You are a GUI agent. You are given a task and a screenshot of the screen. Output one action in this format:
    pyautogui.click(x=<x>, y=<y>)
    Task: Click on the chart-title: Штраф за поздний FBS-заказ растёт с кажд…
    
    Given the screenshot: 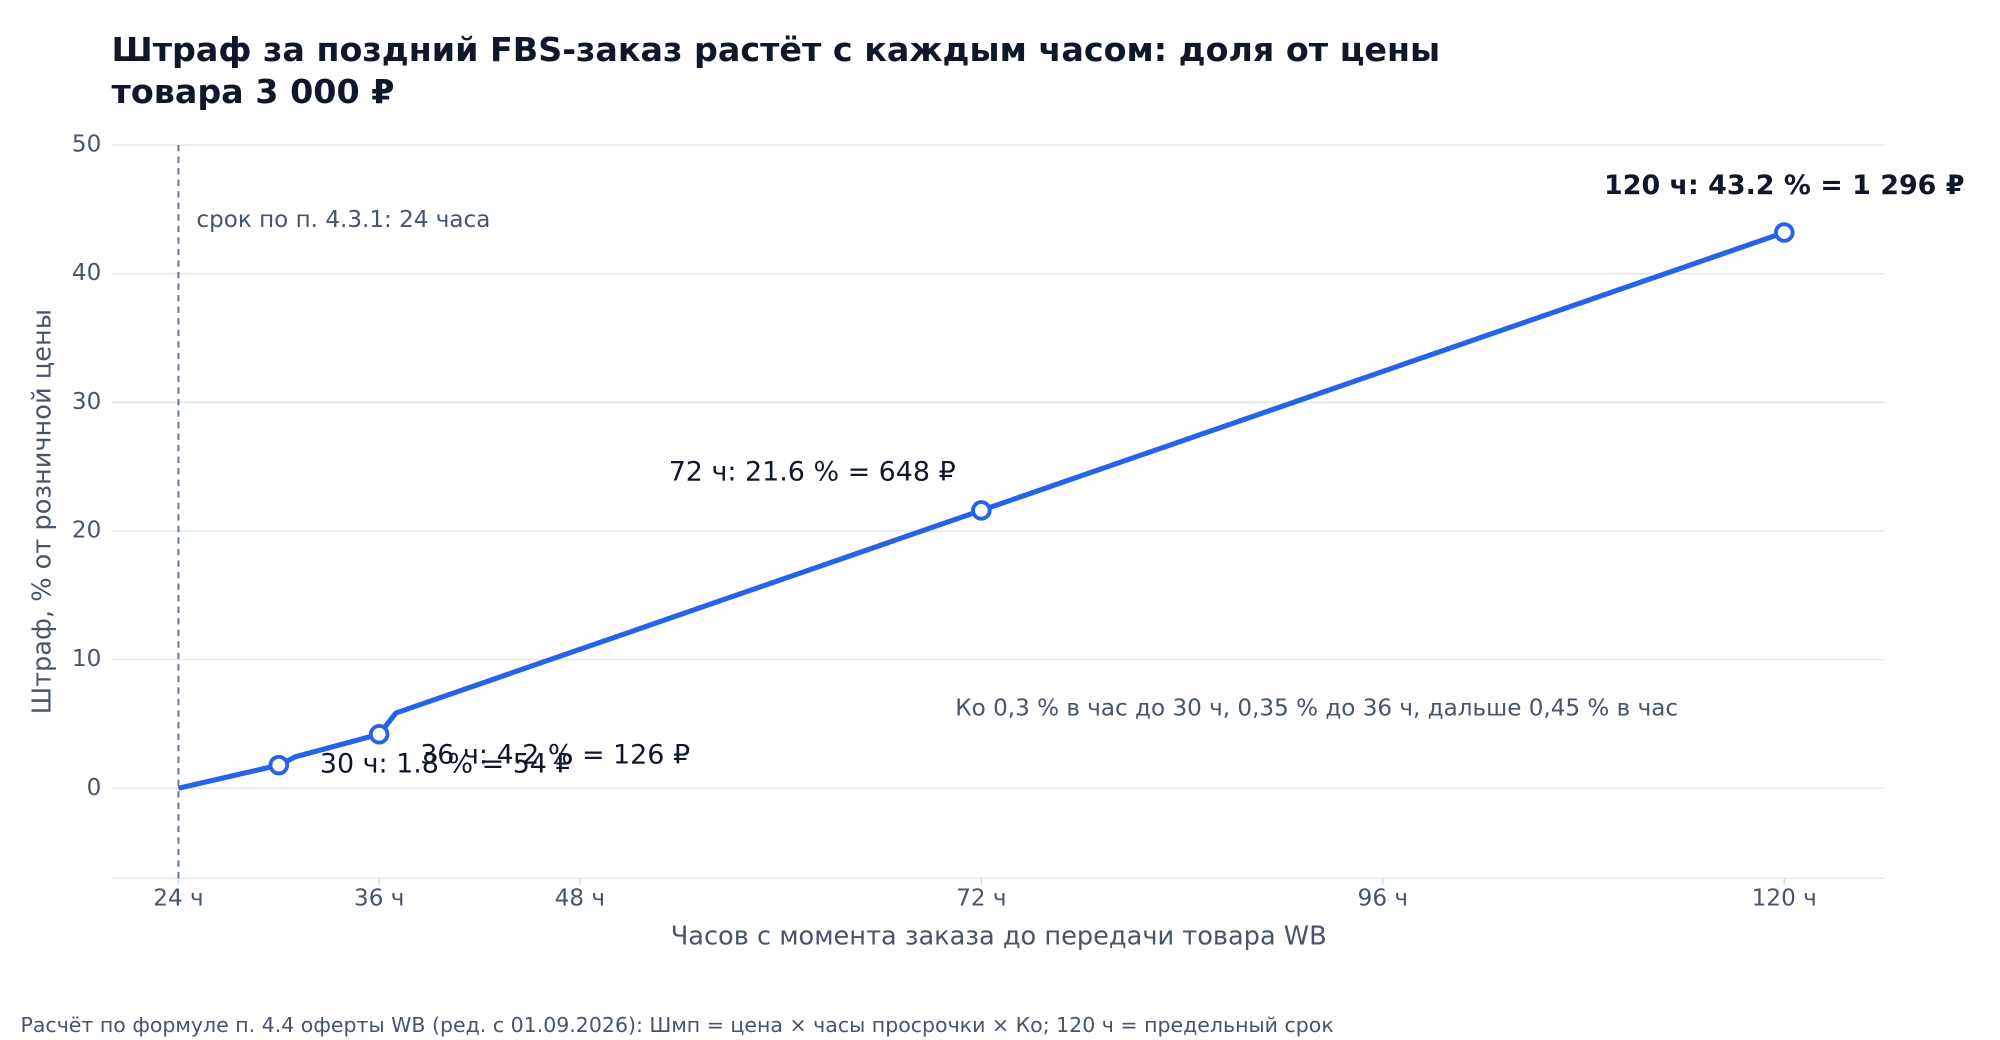 What is the action you would take?
    pyautogui.click(x=776, y=49)
    